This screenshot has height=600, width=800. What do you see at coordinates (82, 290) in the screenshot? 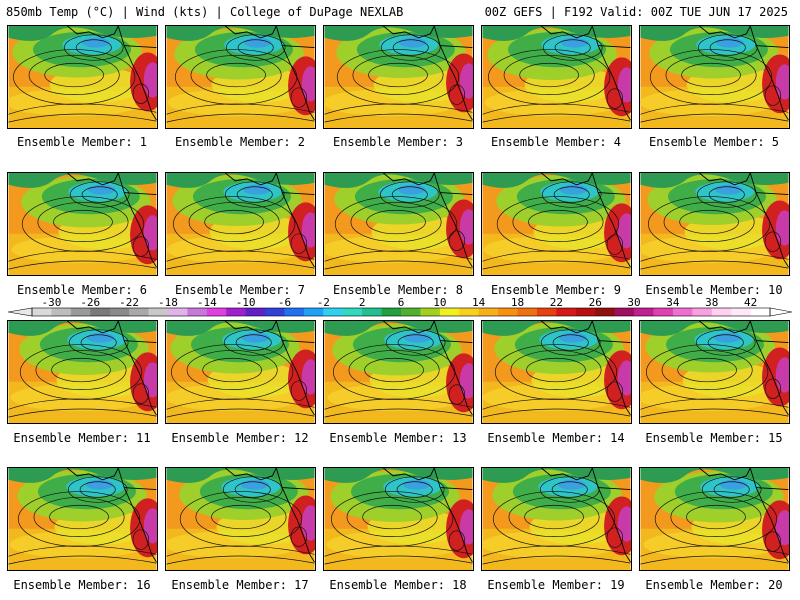
I see `ensemble-member-label: Ensemble Member: 6` at bounding box center [82, 290].